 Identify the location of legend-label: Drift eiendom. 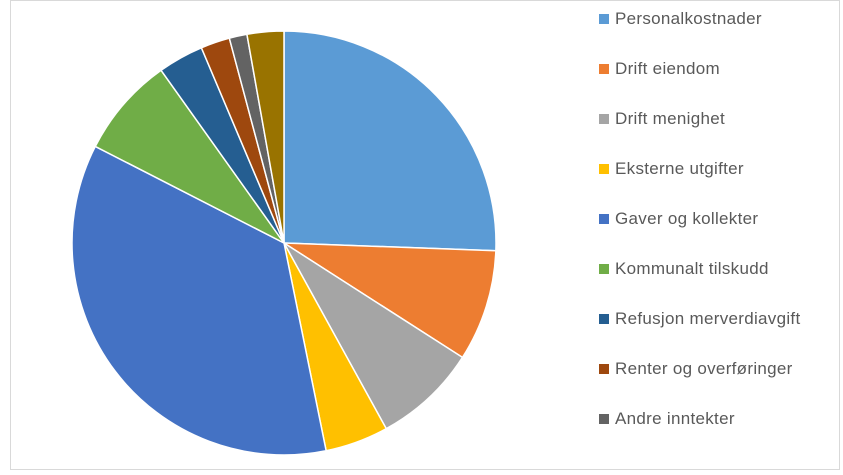
(667, 68).